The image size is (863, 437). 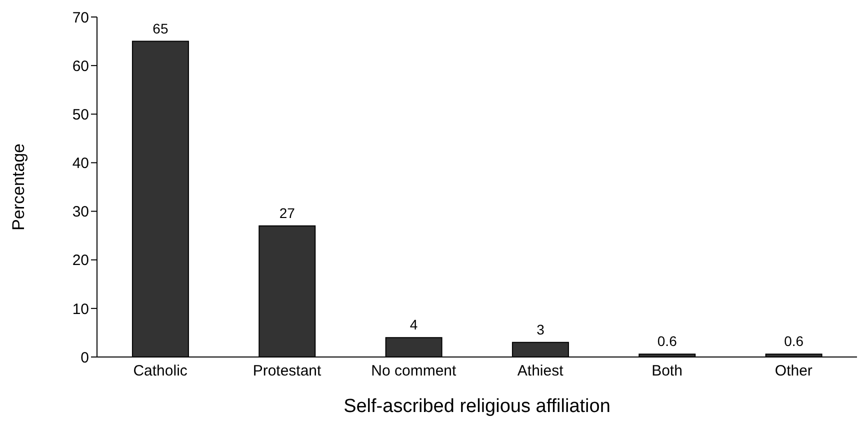 What do you see at coordinates (414, 324) in the screenshot?
I see `data-label: 4` at bounding box center [414, 324].